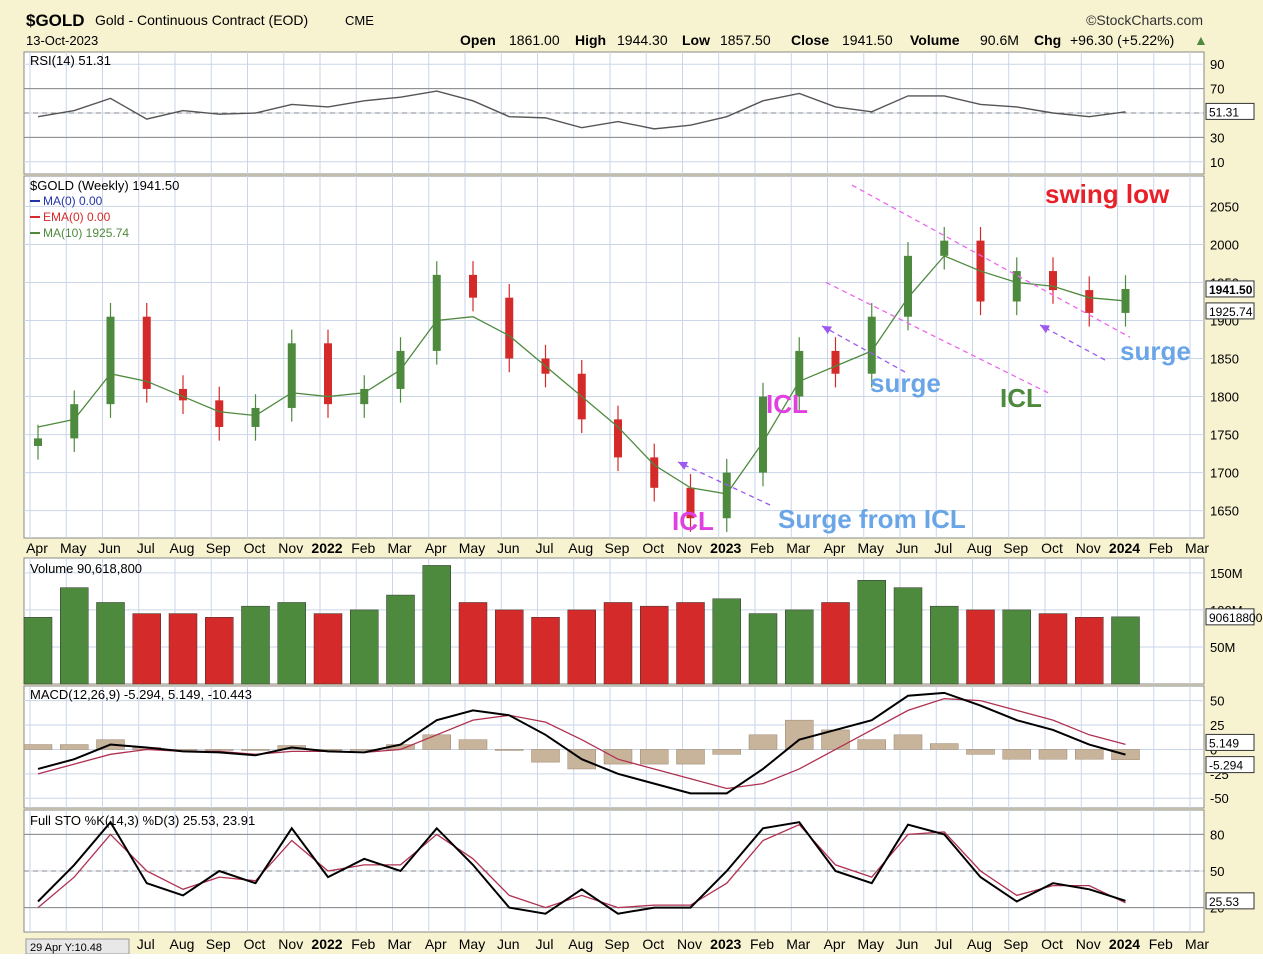 Image resolution: width=1263 pixels, height=959 pixels. What do you see at coordinates (326, 548) in the screenshot?
I see `time-axis-label: 2022` at bounding box center [326, 548].